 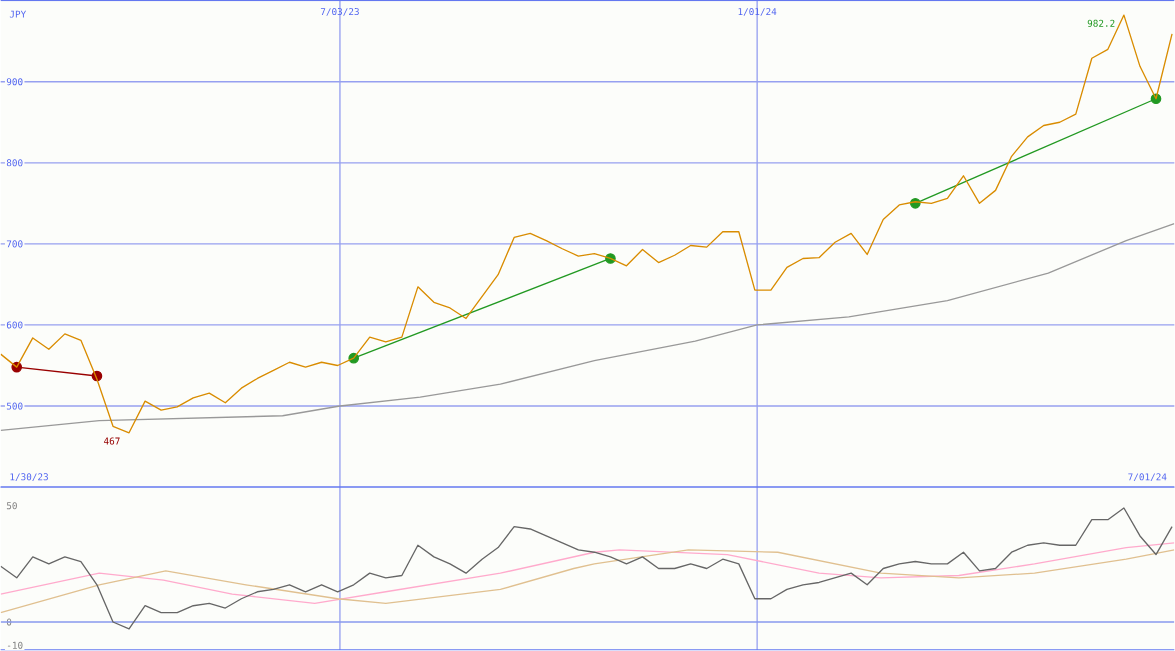 I want to click on annotation: 7/01/24, so click(x=1147, y=477).